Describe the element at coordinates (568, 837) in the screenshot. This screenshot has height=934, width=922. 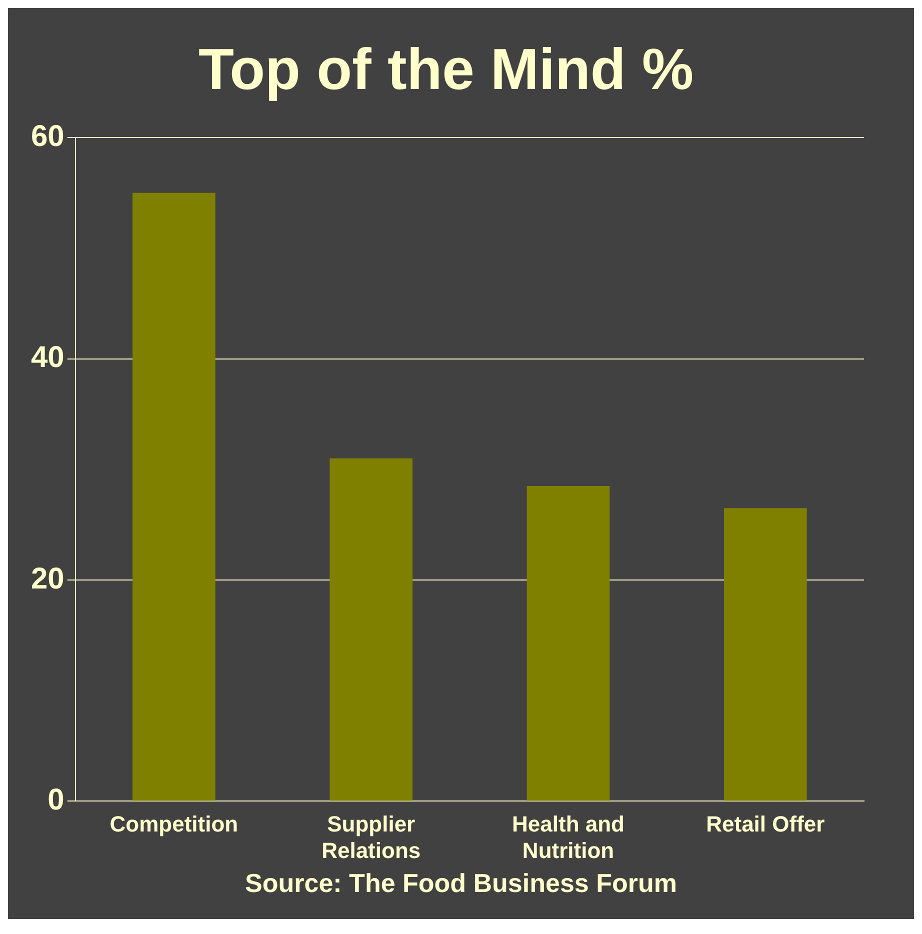
I see `x-tick-label: Health and Nutrition` at that location.